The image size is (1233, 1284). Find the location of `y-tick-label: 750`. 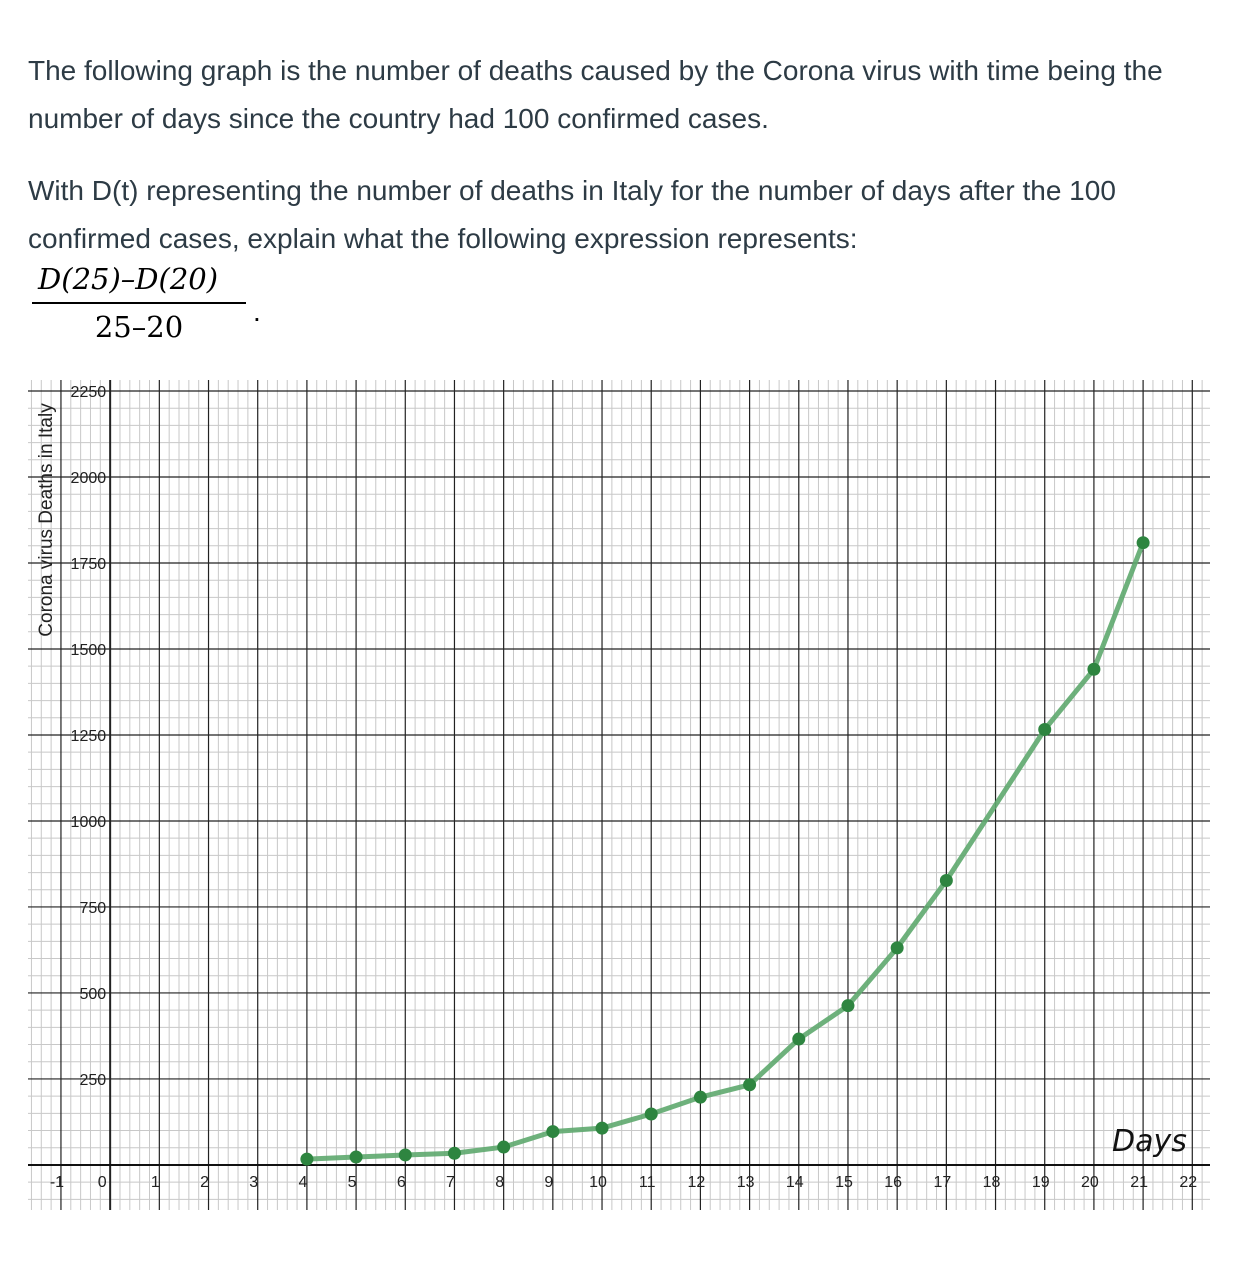

y-tick-label: 750 is located at coordinates (92, 908).